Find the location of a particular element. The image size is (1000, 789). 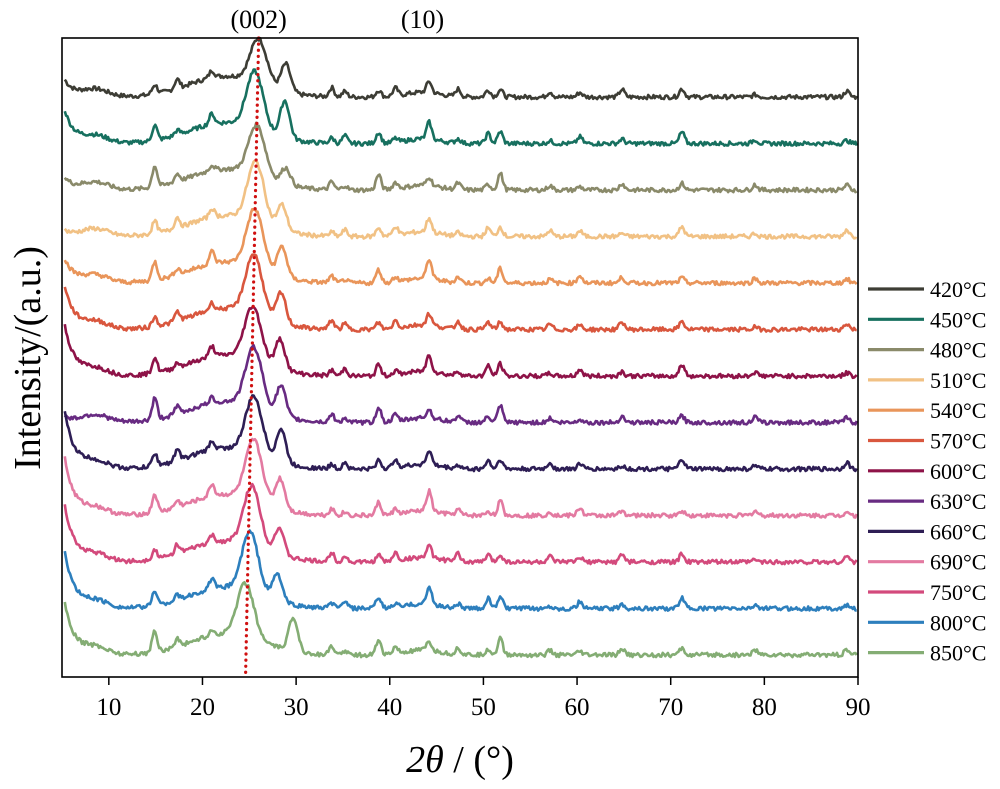

legend-label: 420°C is located at coordinates (958, 289).